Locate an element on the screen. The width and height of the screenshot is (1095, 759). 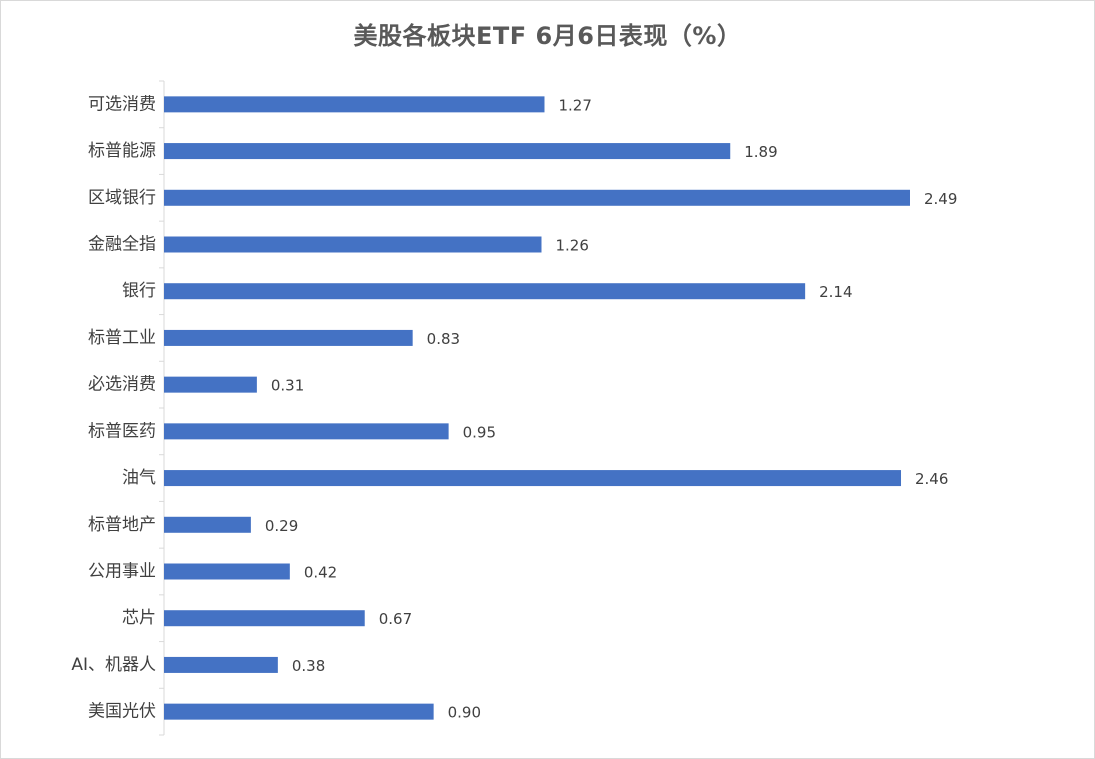
value-label: 1.26 is located at coordinates (571, 246).